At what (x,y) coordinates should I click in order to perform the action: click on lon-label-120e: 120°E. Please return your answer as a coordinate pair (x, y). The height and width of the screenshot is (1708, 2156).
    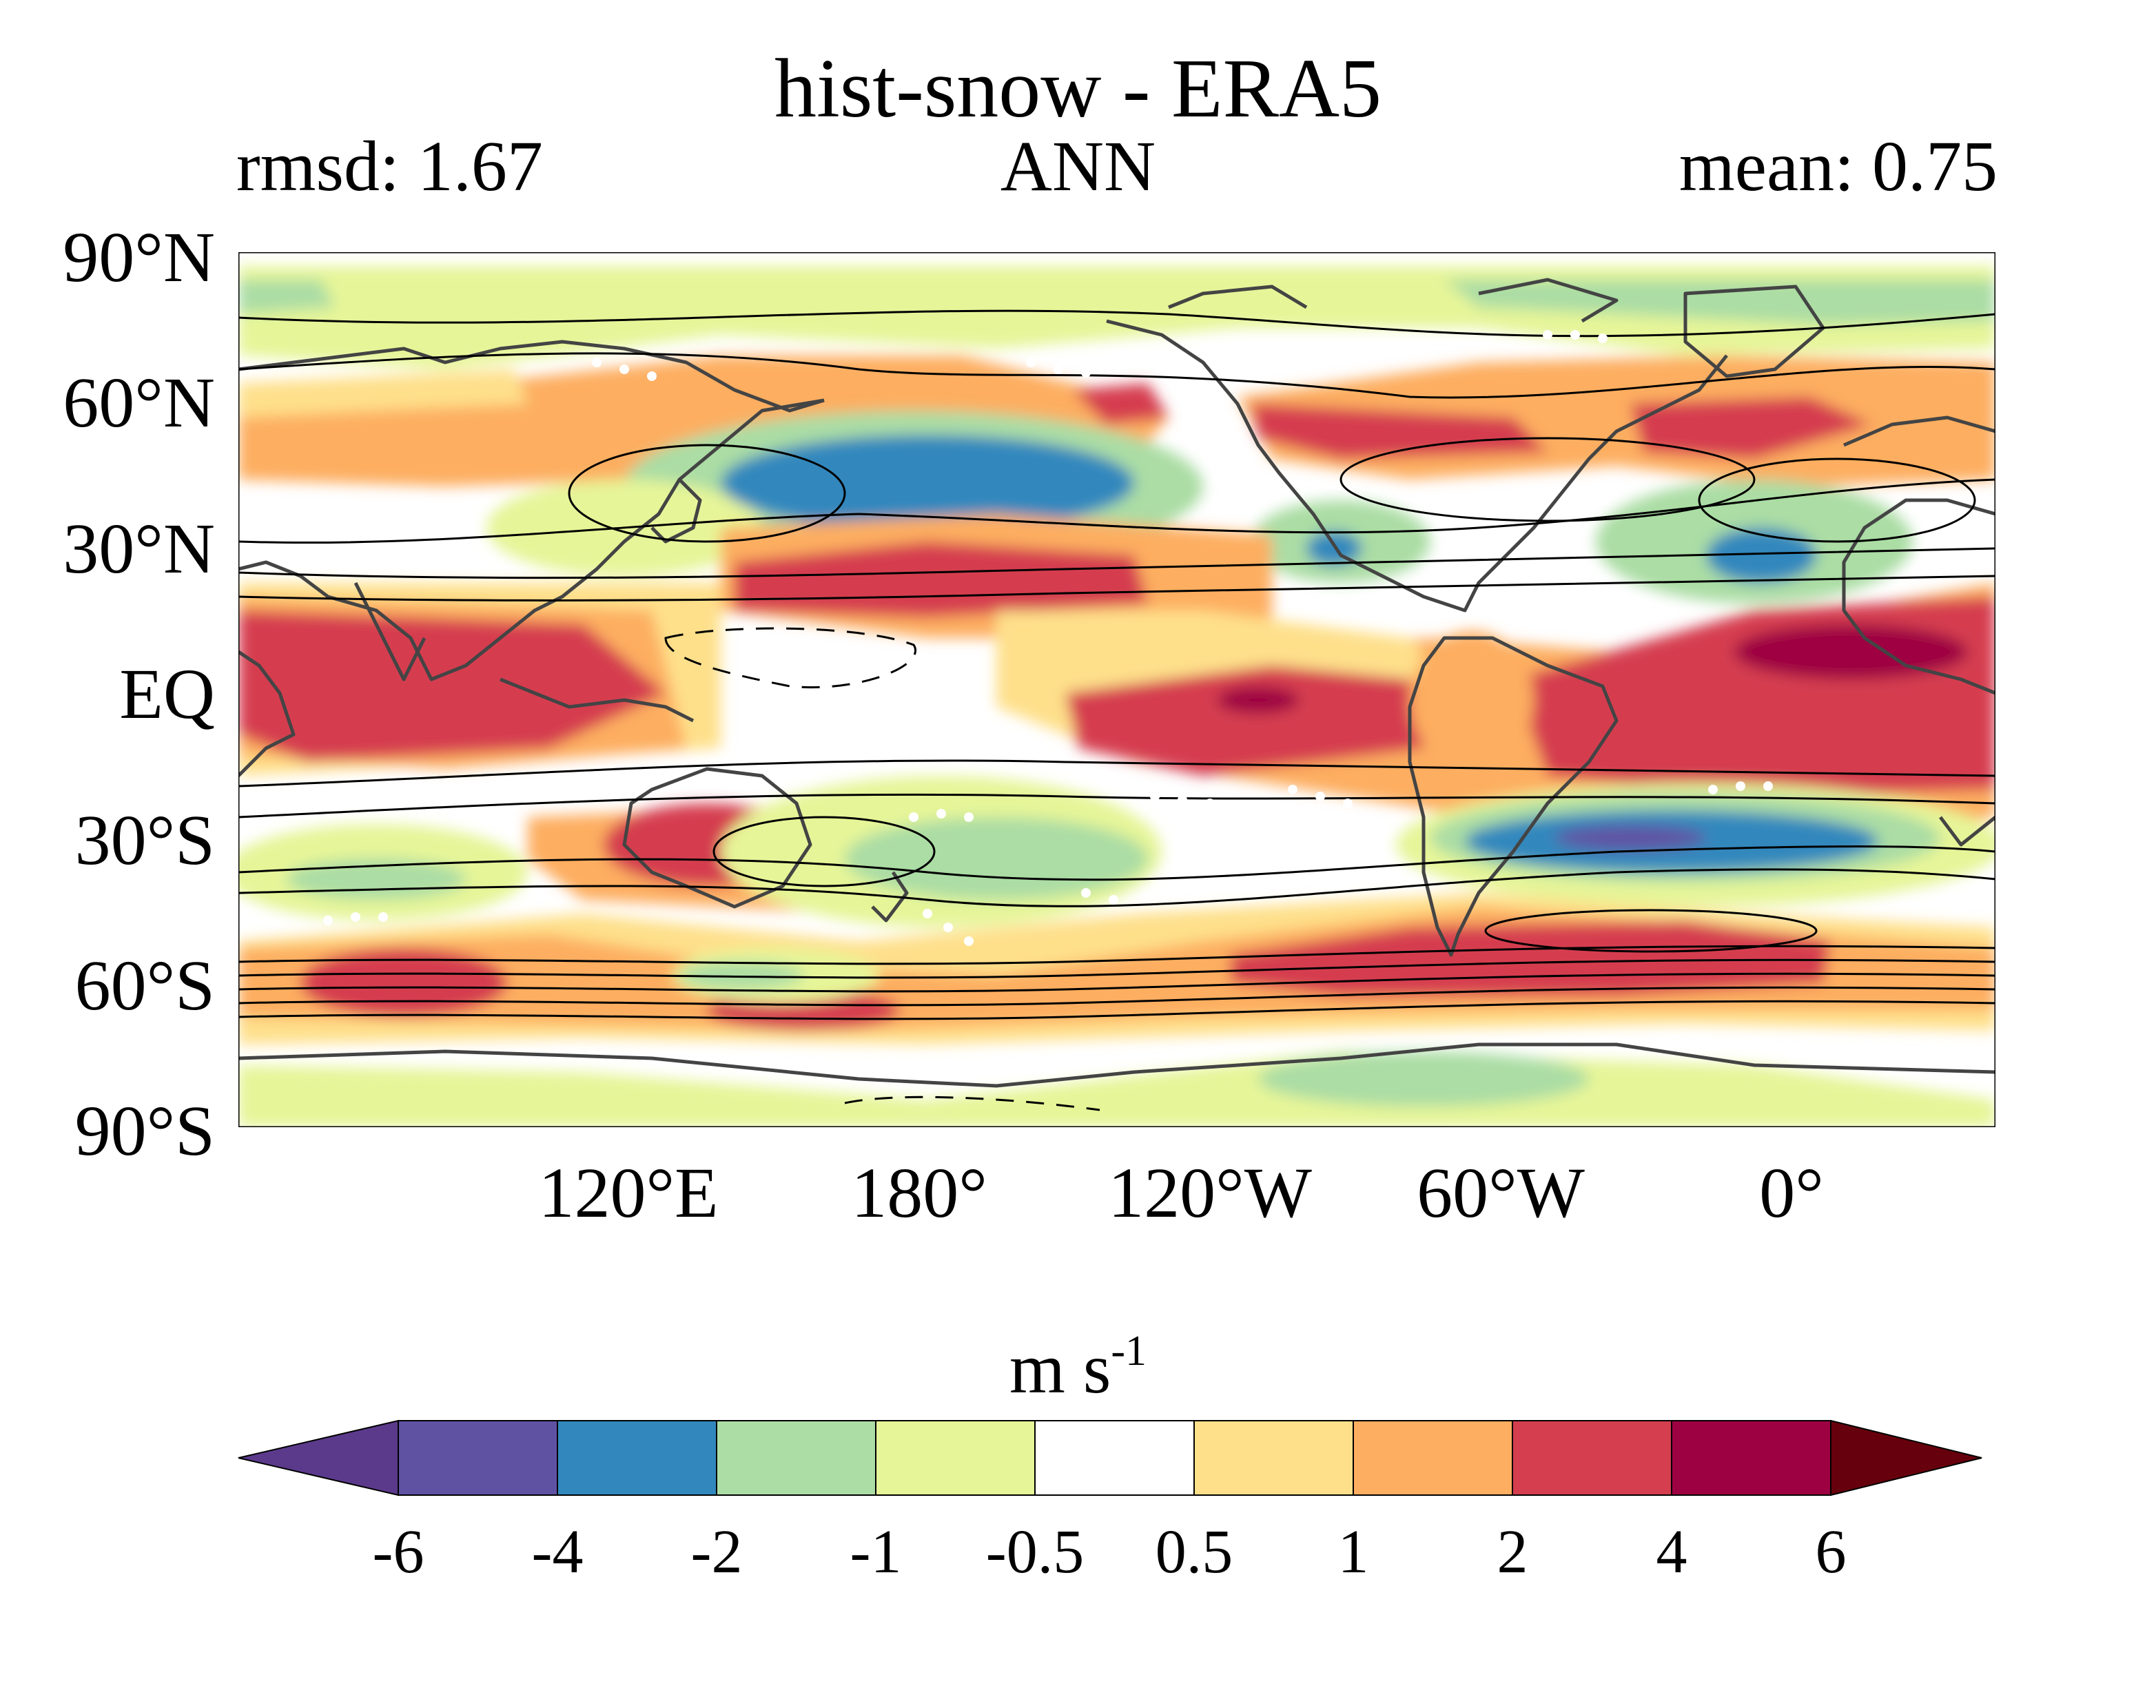
    Looking at the image, I should click on (628, 1193).